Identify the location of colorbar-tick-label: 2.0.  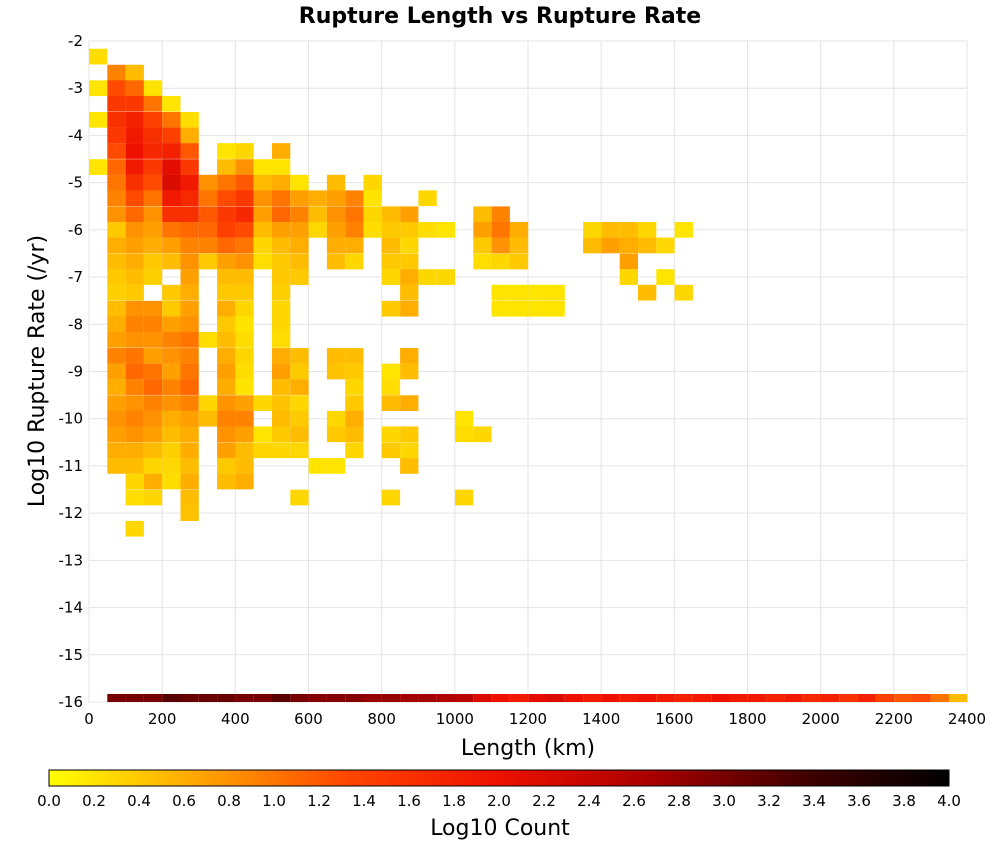
(499, 801).